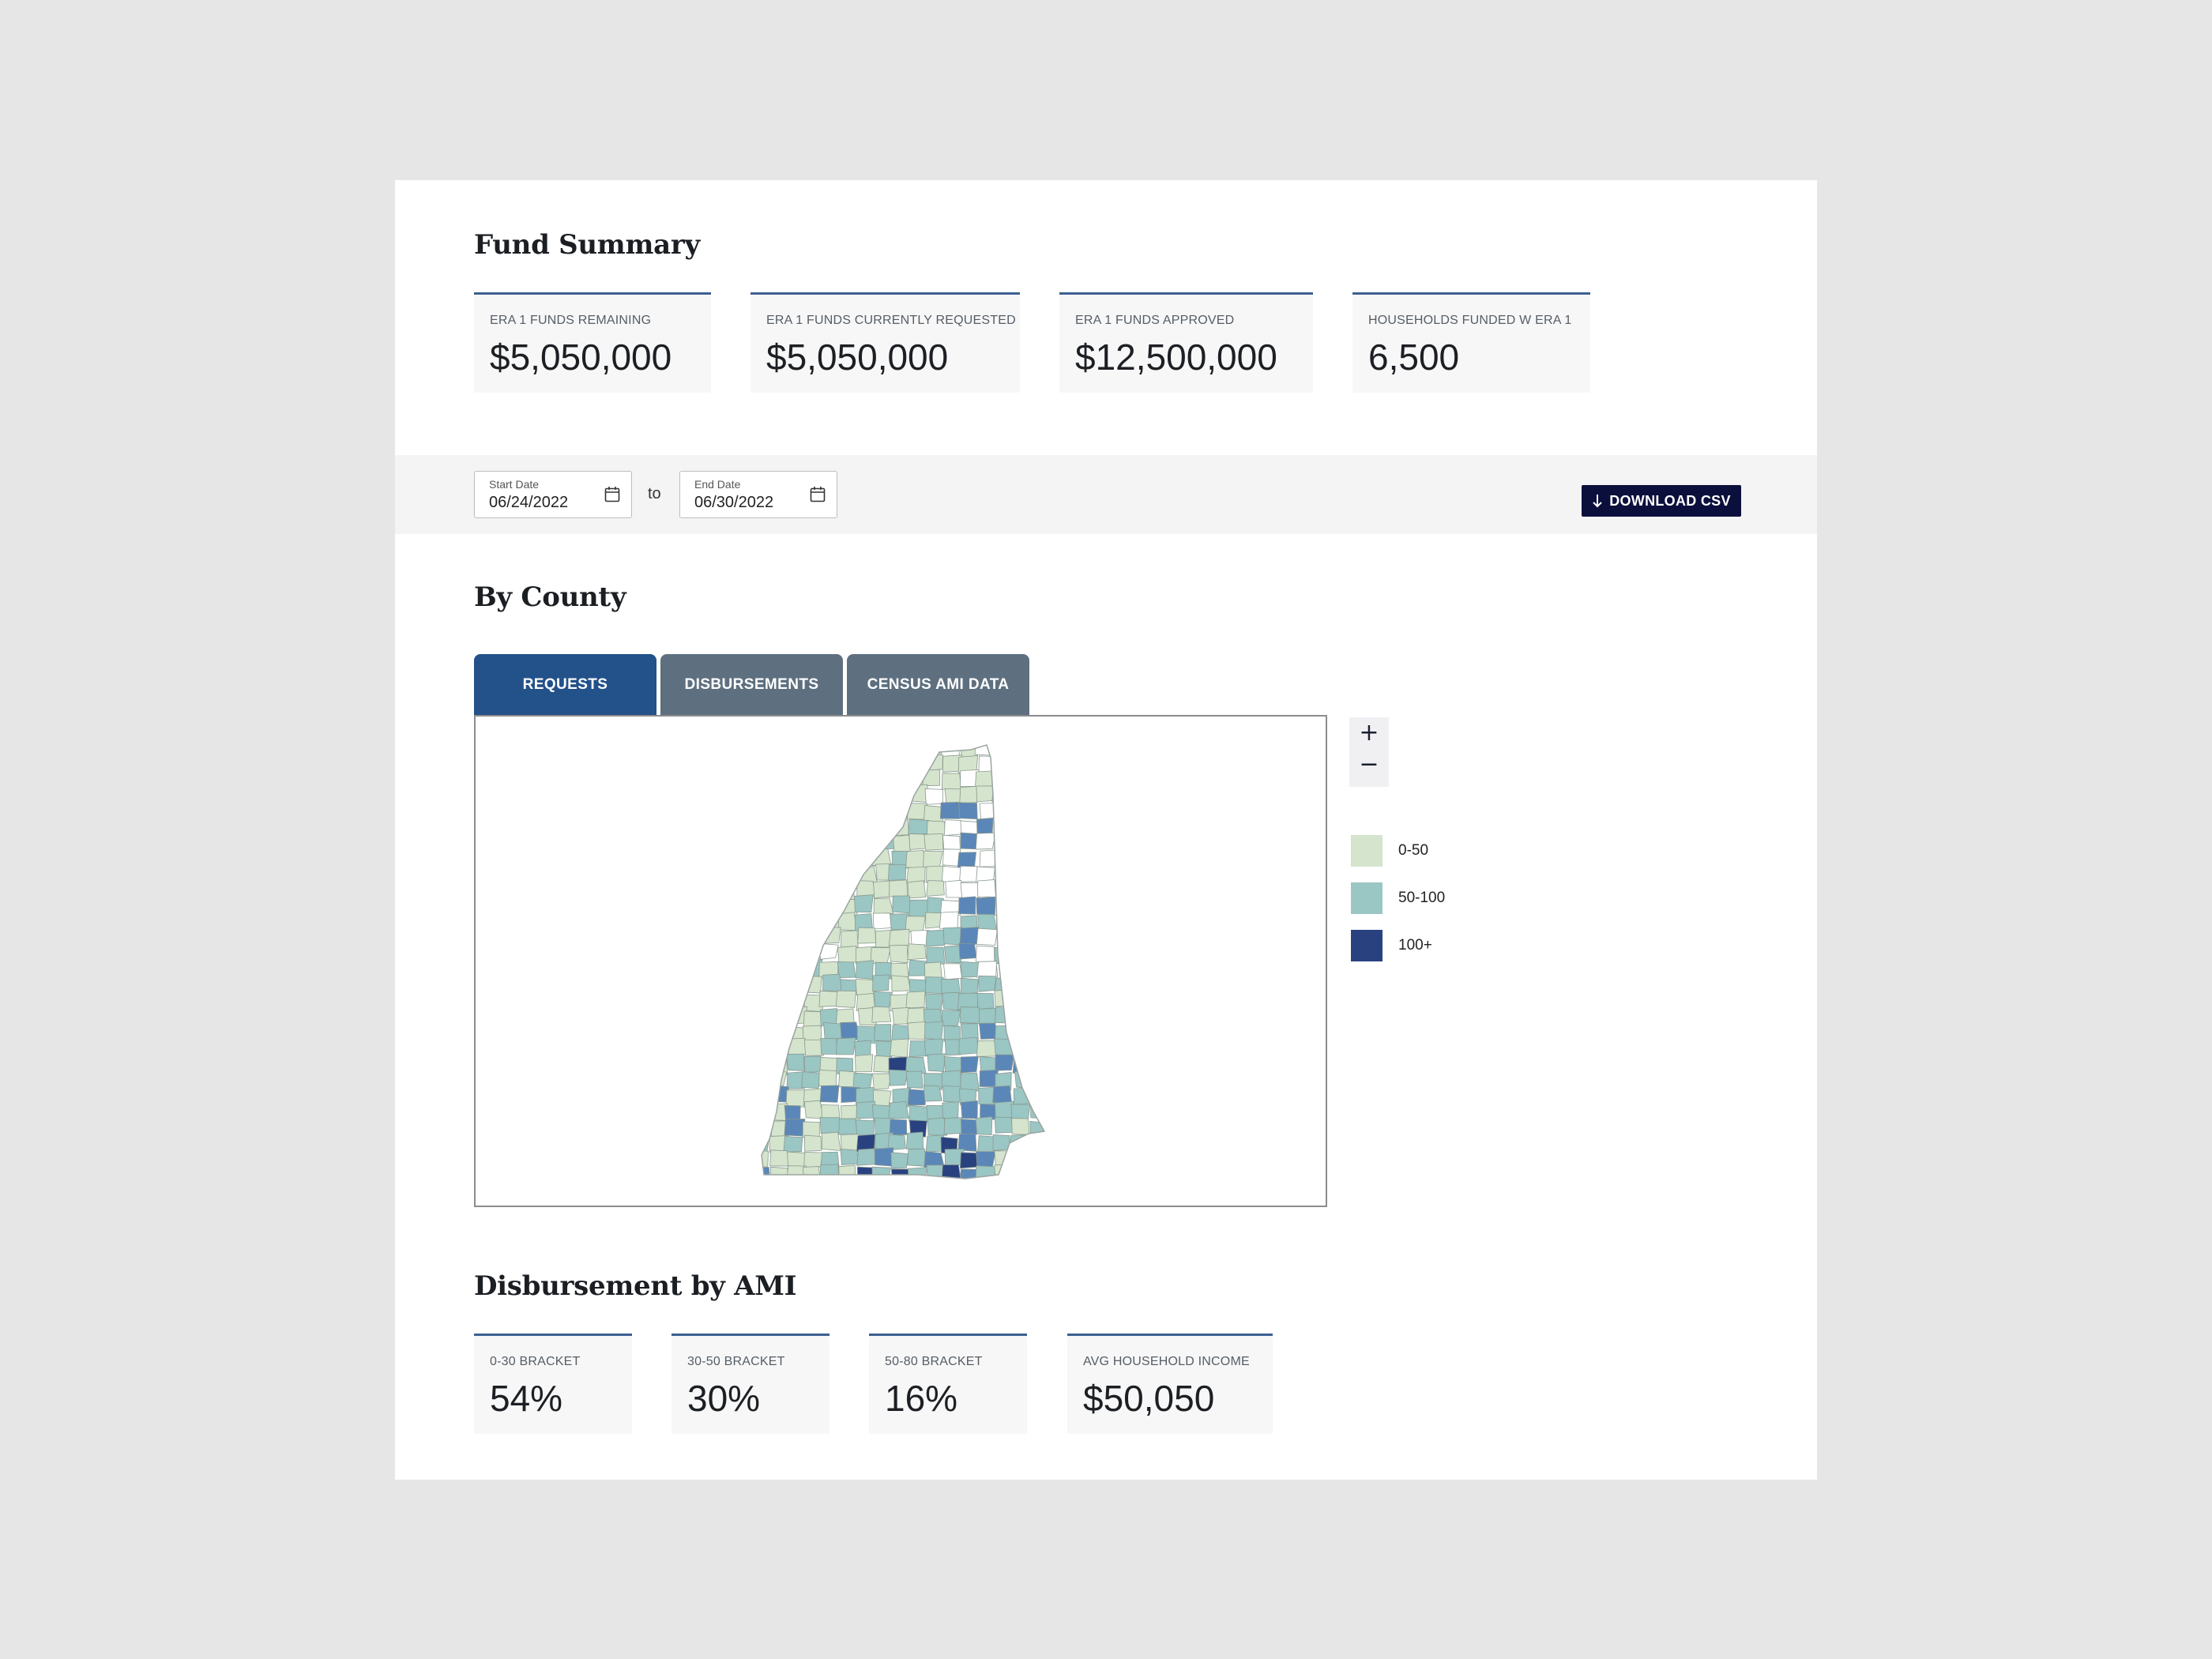 The width and height of the screenshot is (2212, 1659). I want to click on tab-requests: REQUESTS, so click(565, 685).